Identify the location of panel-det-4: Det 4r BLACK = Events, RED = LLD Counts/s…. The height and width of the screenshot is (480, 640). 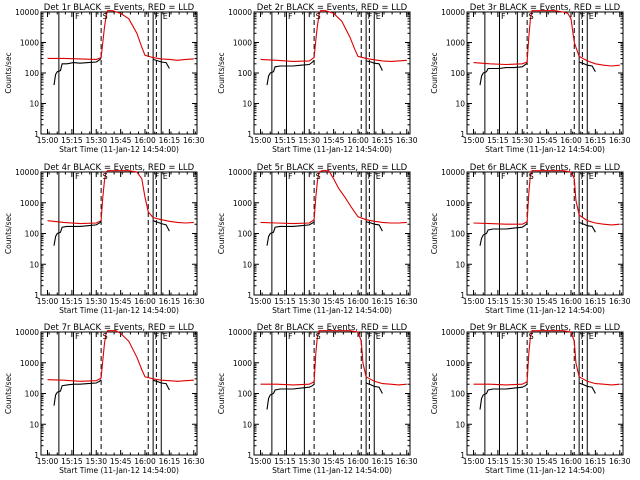
(104, 239).